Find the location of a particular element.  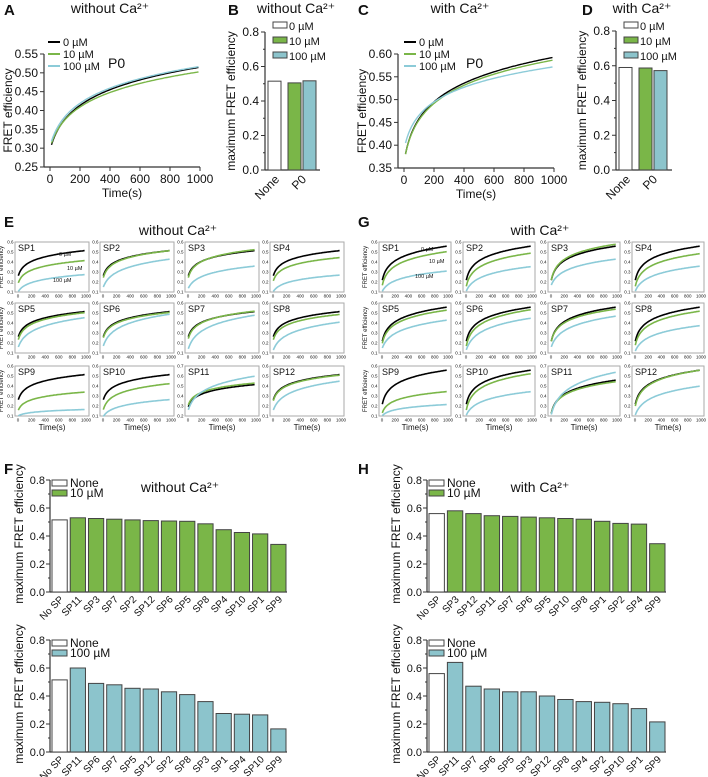

category-label: SP12 is located at coordinates (467, 606).